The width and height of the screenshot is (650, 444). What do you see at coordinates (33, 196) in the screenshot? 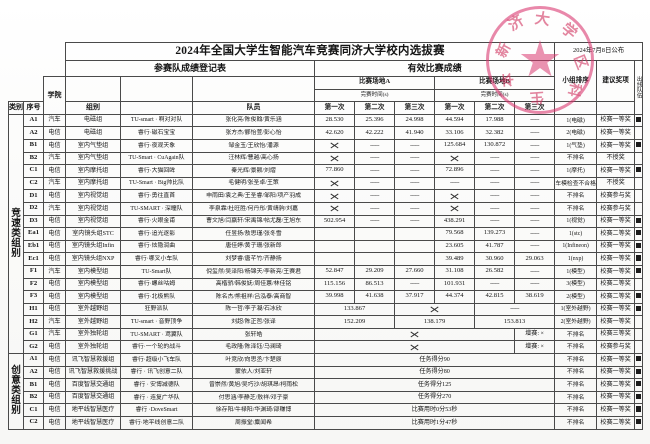
I see `row-seq: D1` at bounding box center [33, 196].